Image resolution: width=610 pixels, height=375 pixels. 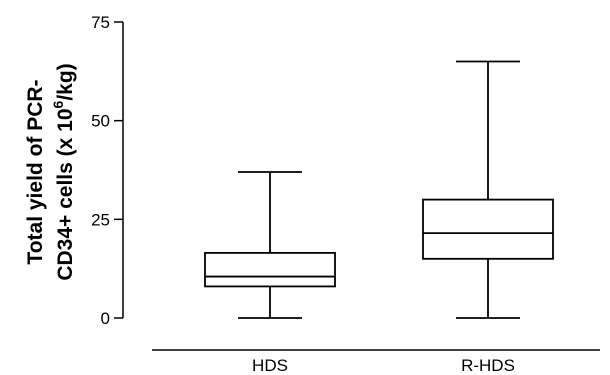 What do you see at coordinates (105, 318) in the screenshot?
I see `y-tick-label-0: 0` at bounding box center [105, 318].